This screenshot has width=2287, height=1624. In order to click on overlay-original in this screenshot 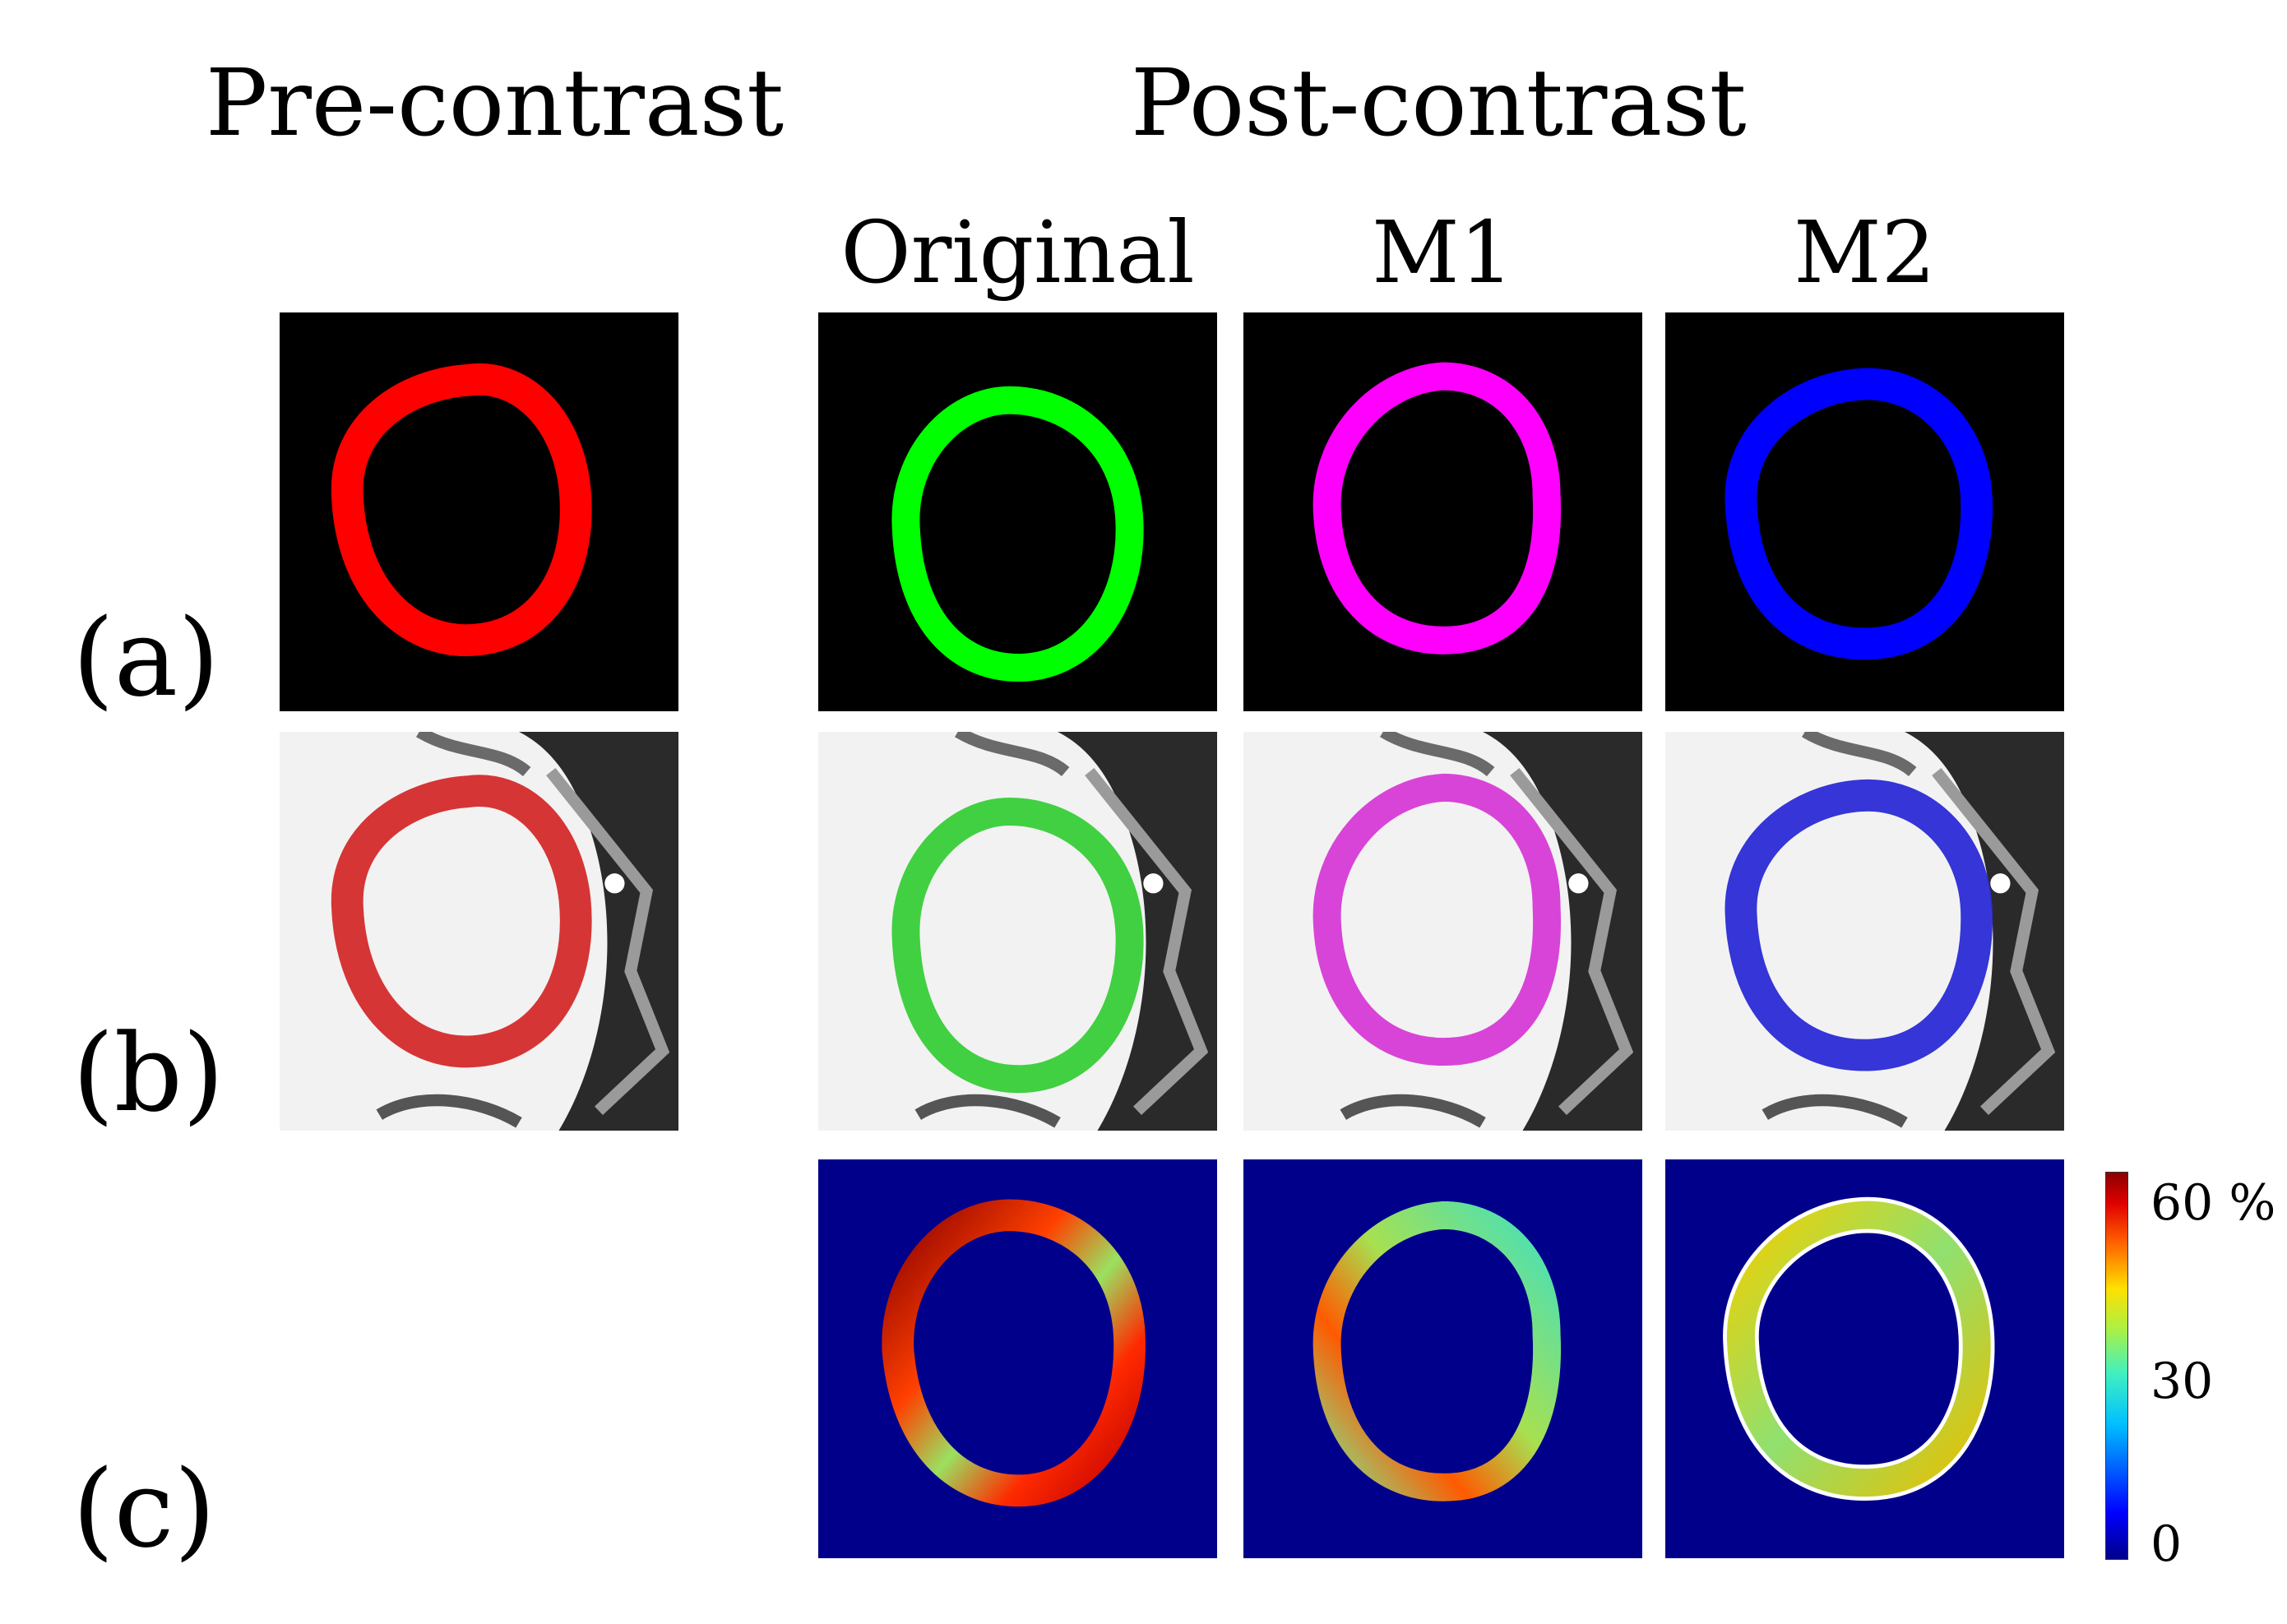, I will do `click(1017, 931)`.